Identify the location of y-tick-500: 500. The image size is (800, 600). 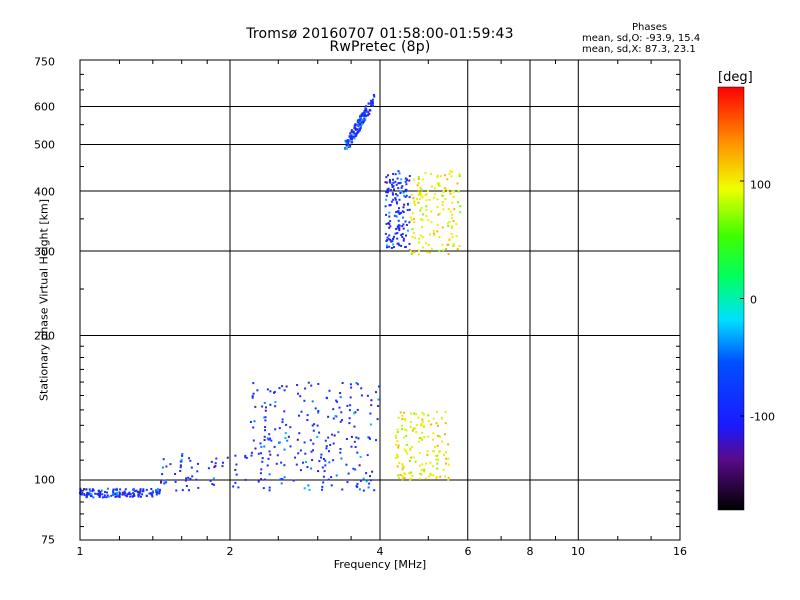
(44, 145).